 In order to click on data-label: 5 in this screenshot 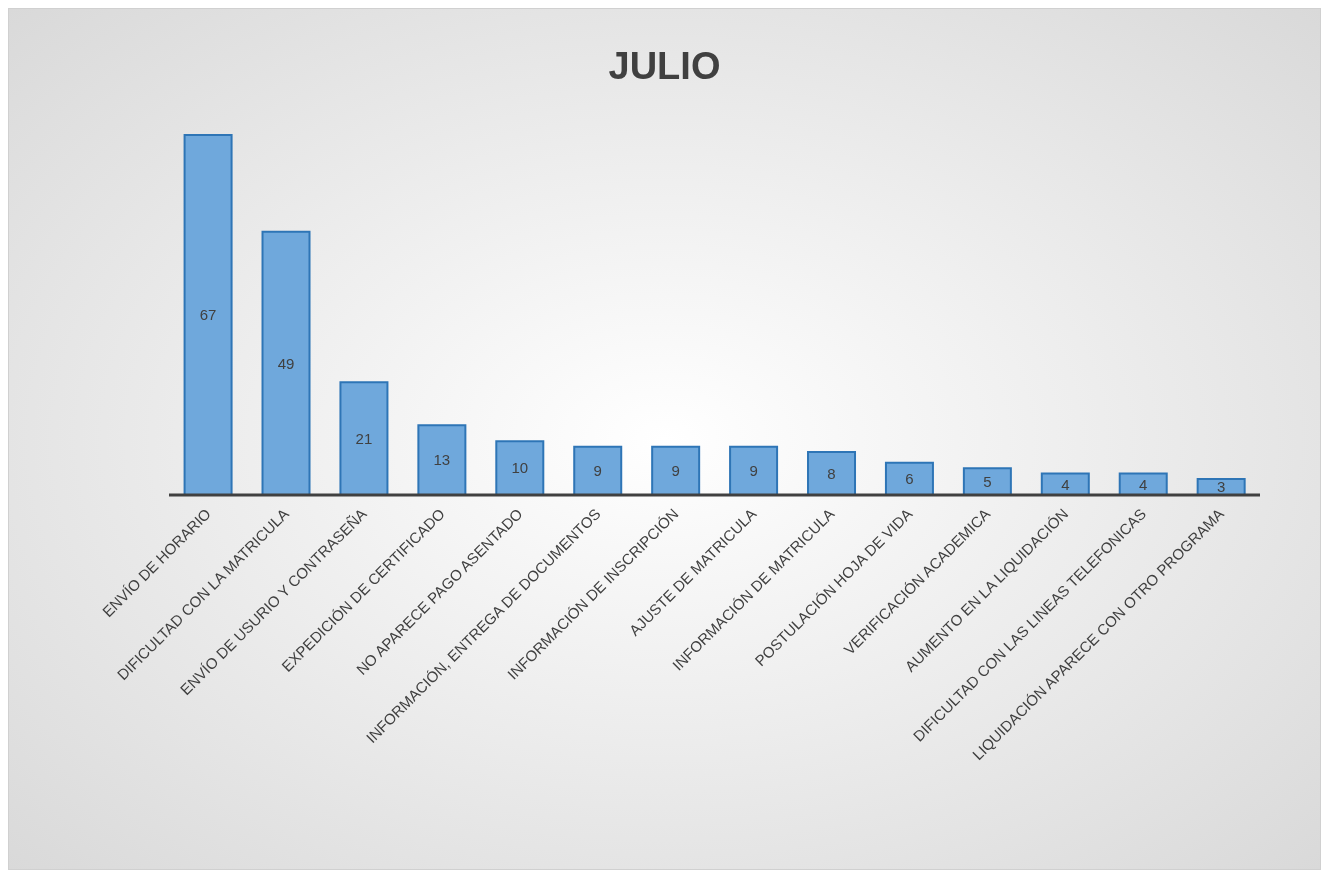, I will do `click(987, 481)`.